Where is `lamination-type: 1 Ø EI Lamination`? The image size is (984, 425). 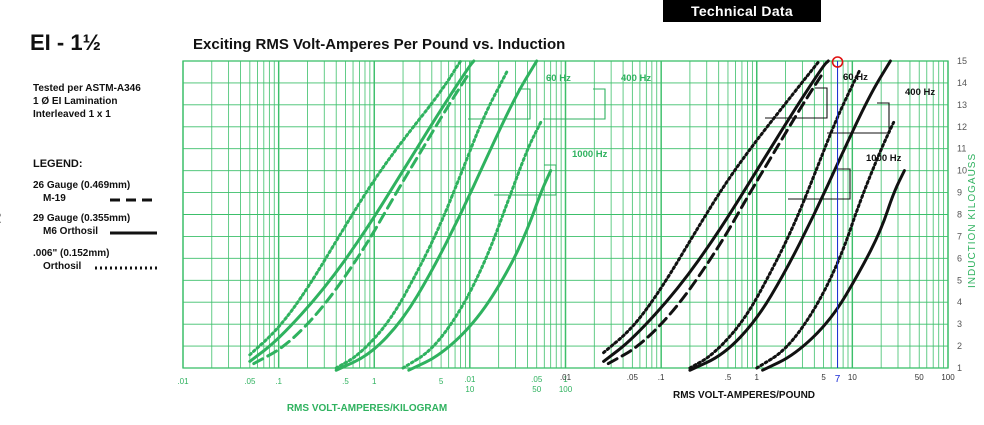 lamination-type: 1 Ø EI Lamination is located at coordinates (75, 101).